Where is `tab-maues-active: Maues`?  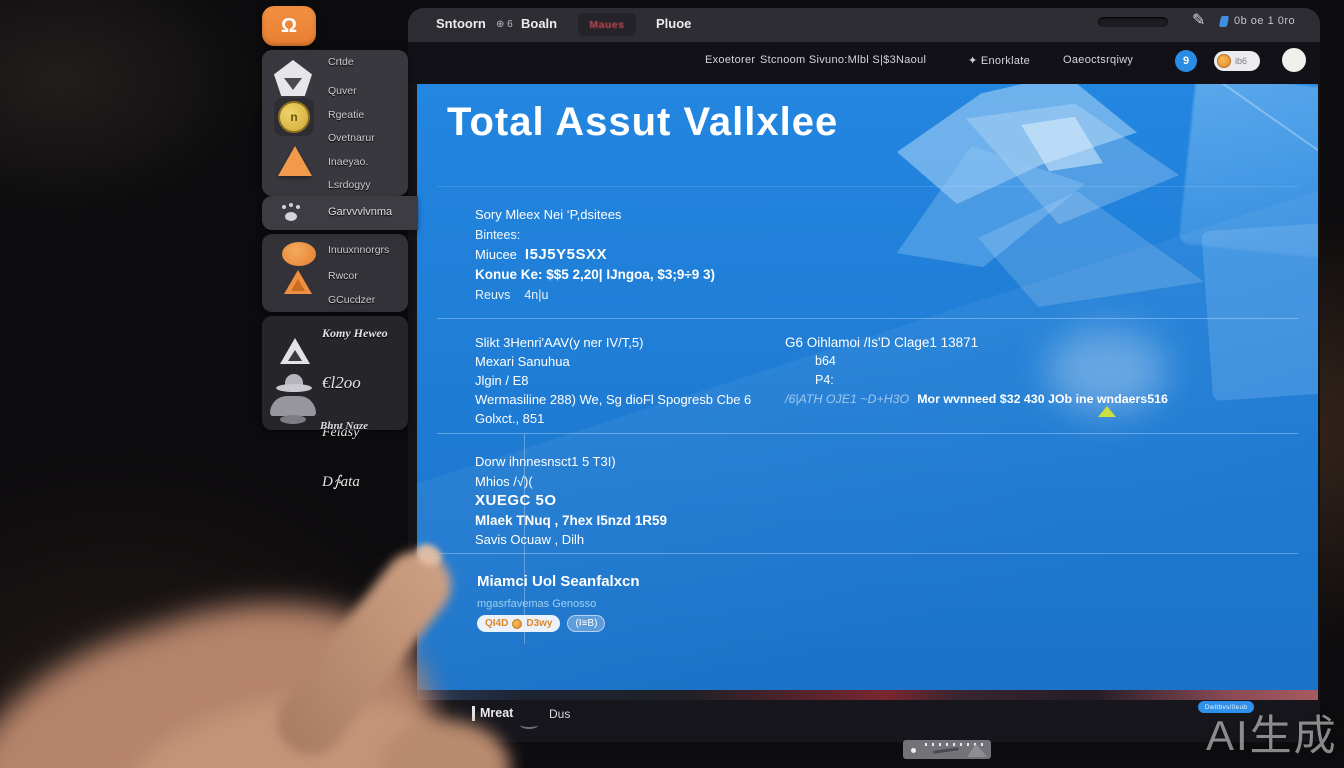 tab-maues-active: Maues is located at coordinates (607, 24).